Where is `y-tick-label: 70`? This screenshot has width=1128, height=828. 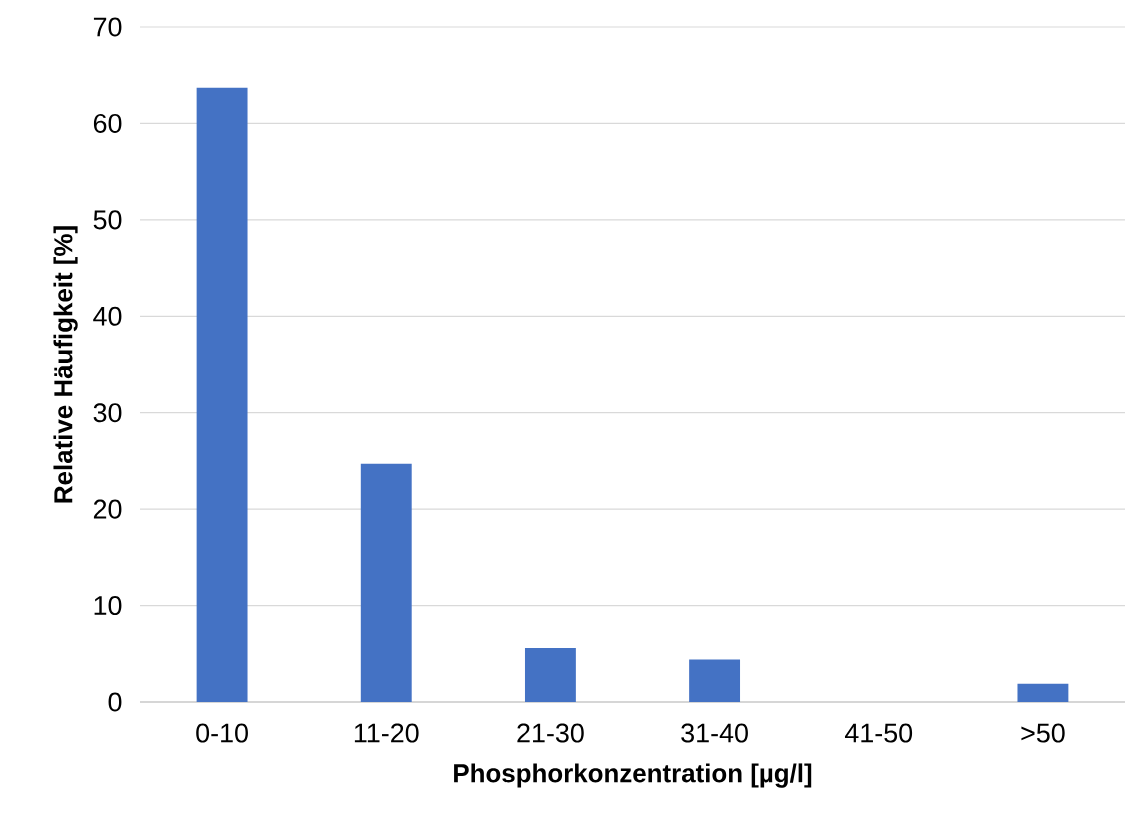
y-tick-label: 70 is located at coordinates (107, 27).